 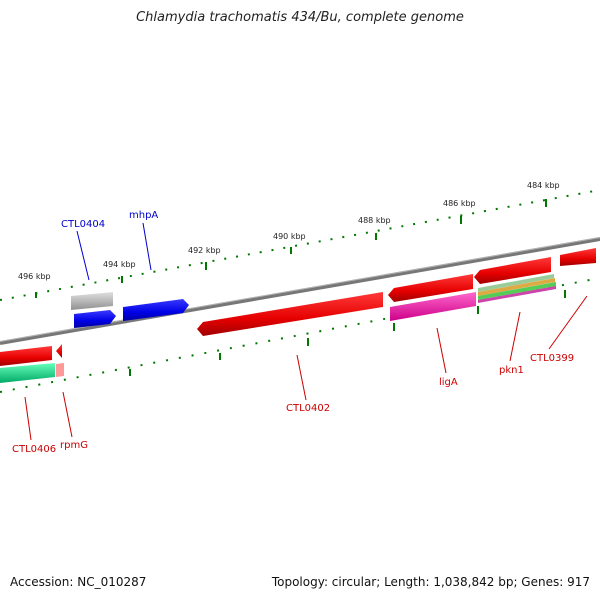 What do you see at coordinates (34, 449) in the screenshot?
I see `gene-label-ctl0406: CTL0406` at bounding box center [34, 449].